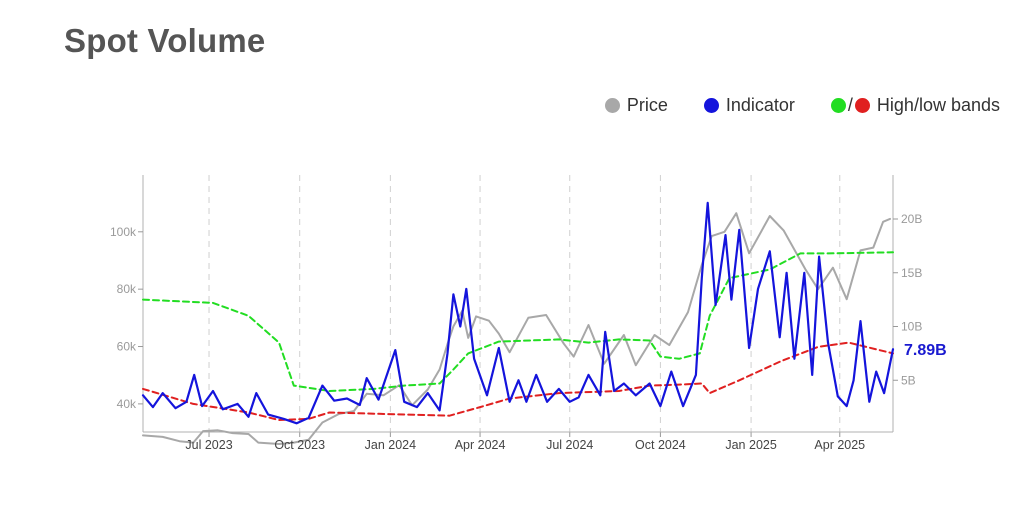 Image resolution: width=1024 pixels, height=529 pixels. I want to click on legend-indicator-label: Indicator, so click(760, 105).